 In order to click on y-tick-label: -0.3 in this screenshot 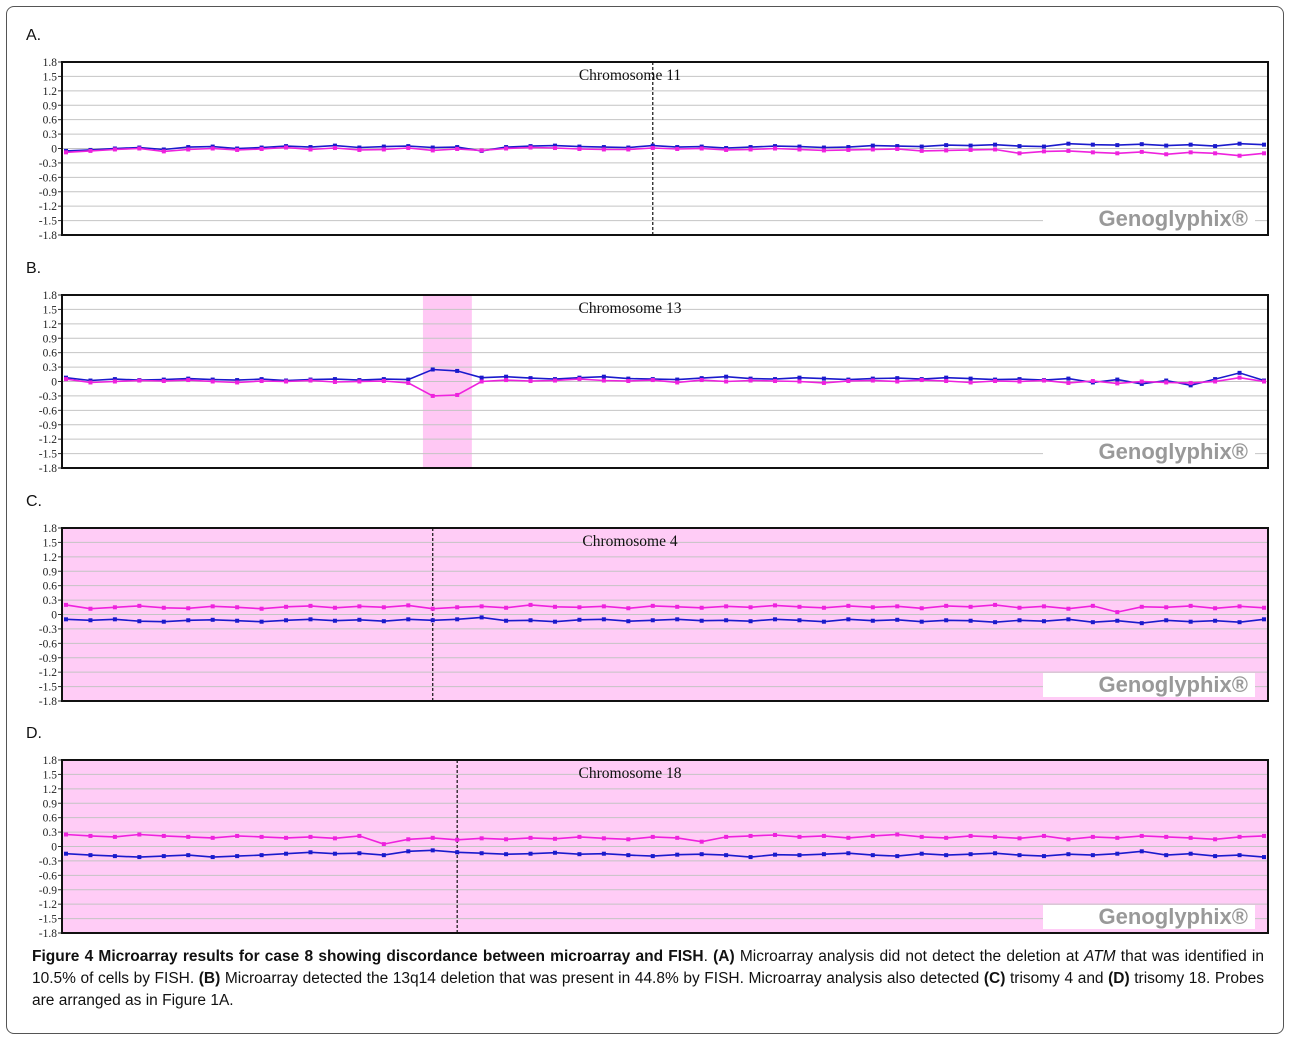, I will do `click(48, 862)`.